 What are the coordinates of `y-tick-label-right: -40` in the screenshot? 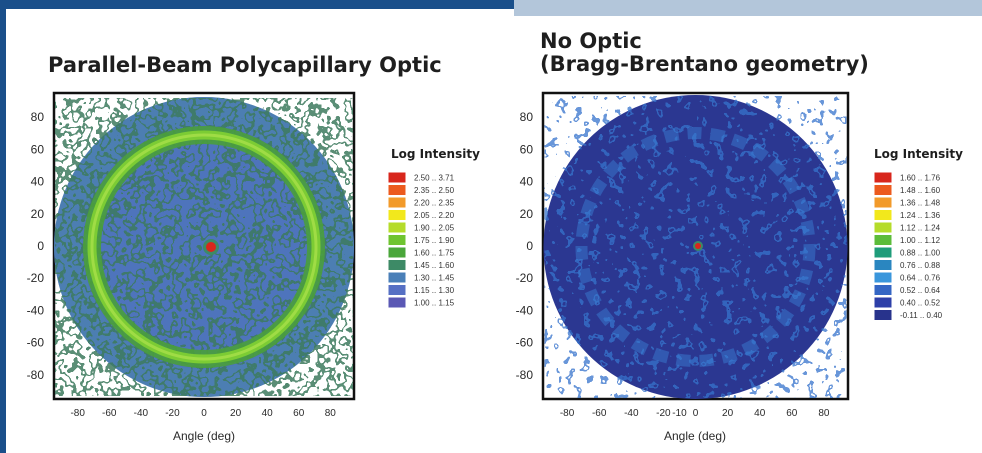 It's located at (525, 310).